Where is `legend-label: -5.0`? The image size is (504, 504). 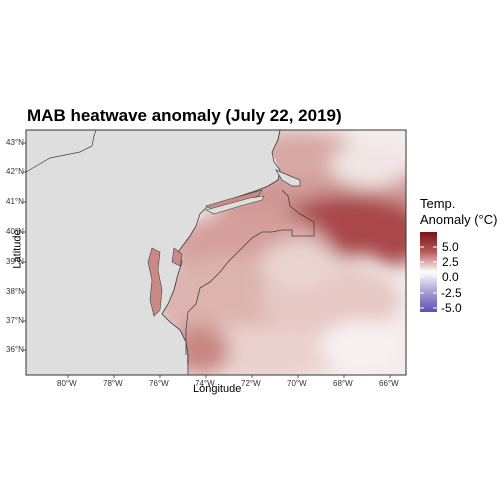 legend-label: -5.0 is located at coordinates (451, 308).